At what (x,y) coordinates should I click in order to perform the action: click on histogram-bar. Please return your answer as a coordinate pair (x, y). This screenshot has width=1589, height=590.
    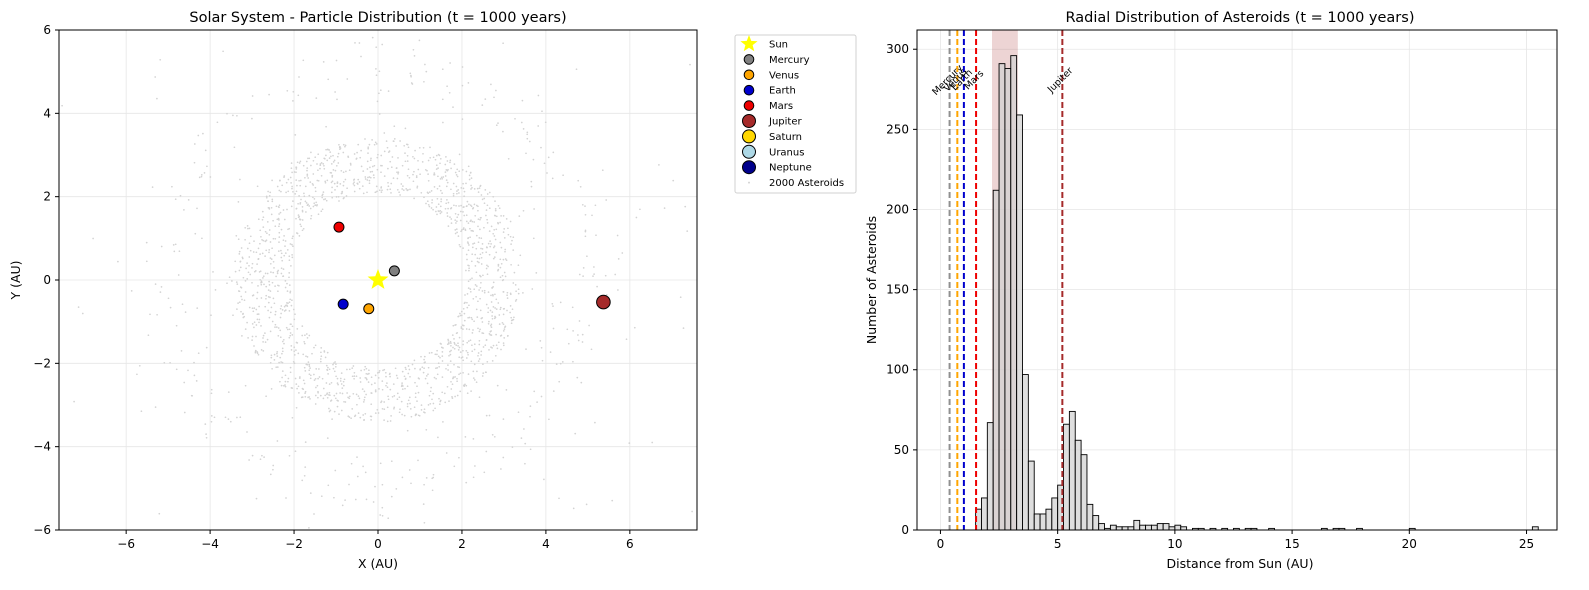
    Looking at the image, I should click on (1143, 527).